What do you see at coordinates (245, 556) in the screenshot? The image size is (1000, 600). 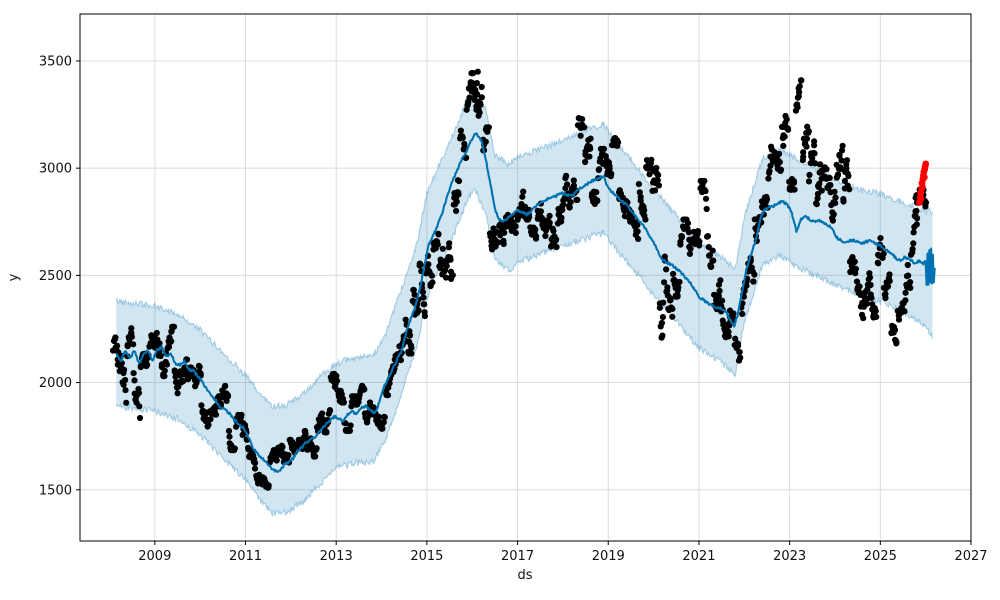 I see `x-tick-label: 2011` at bounding box center [245, 556].